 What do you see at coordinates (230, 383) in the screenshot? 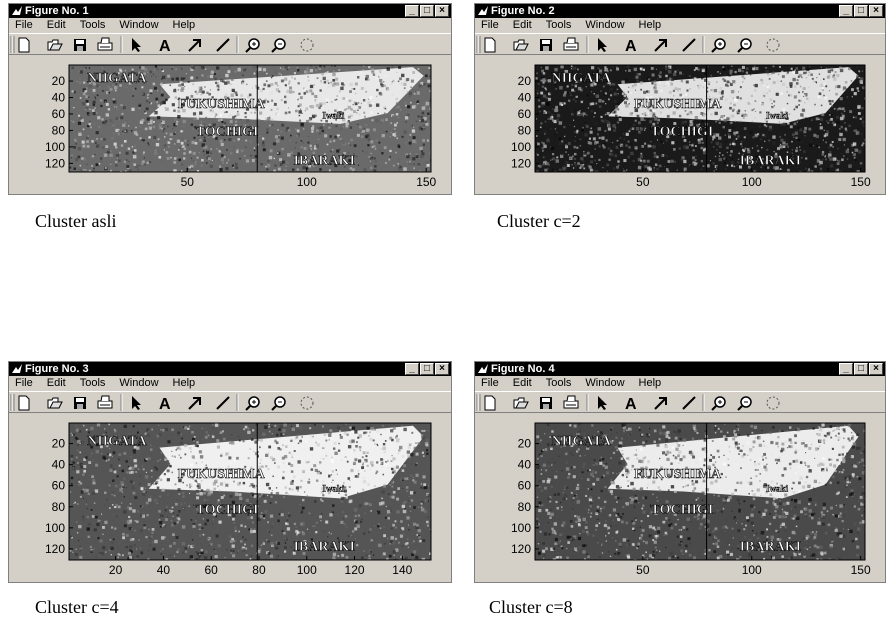
I see `menu-bar: File Edit Tools Window Help` at bounding box center [230, 383].